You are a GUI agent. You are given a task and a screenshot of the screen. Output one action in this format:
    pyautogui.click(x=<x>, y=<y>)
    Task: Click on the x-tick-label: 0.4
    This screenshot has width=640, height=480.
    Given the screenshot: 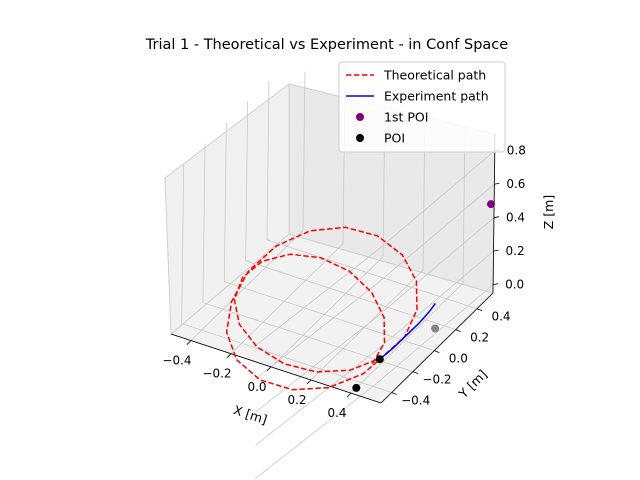 What is the action you would take?
    pyautogui.click(x=336, y=413)
    